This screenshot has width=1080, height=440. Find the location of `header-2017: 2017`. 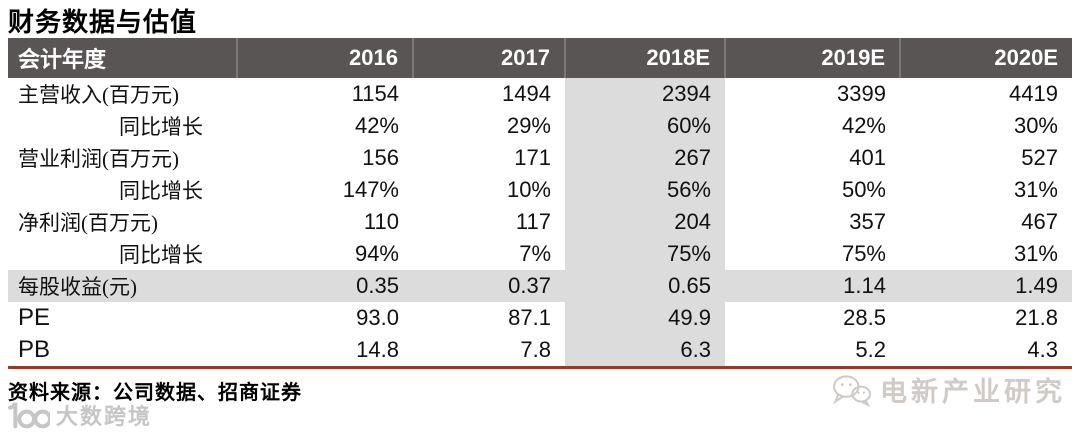

header-2017: 2017 is located at coordinates (488, 58).